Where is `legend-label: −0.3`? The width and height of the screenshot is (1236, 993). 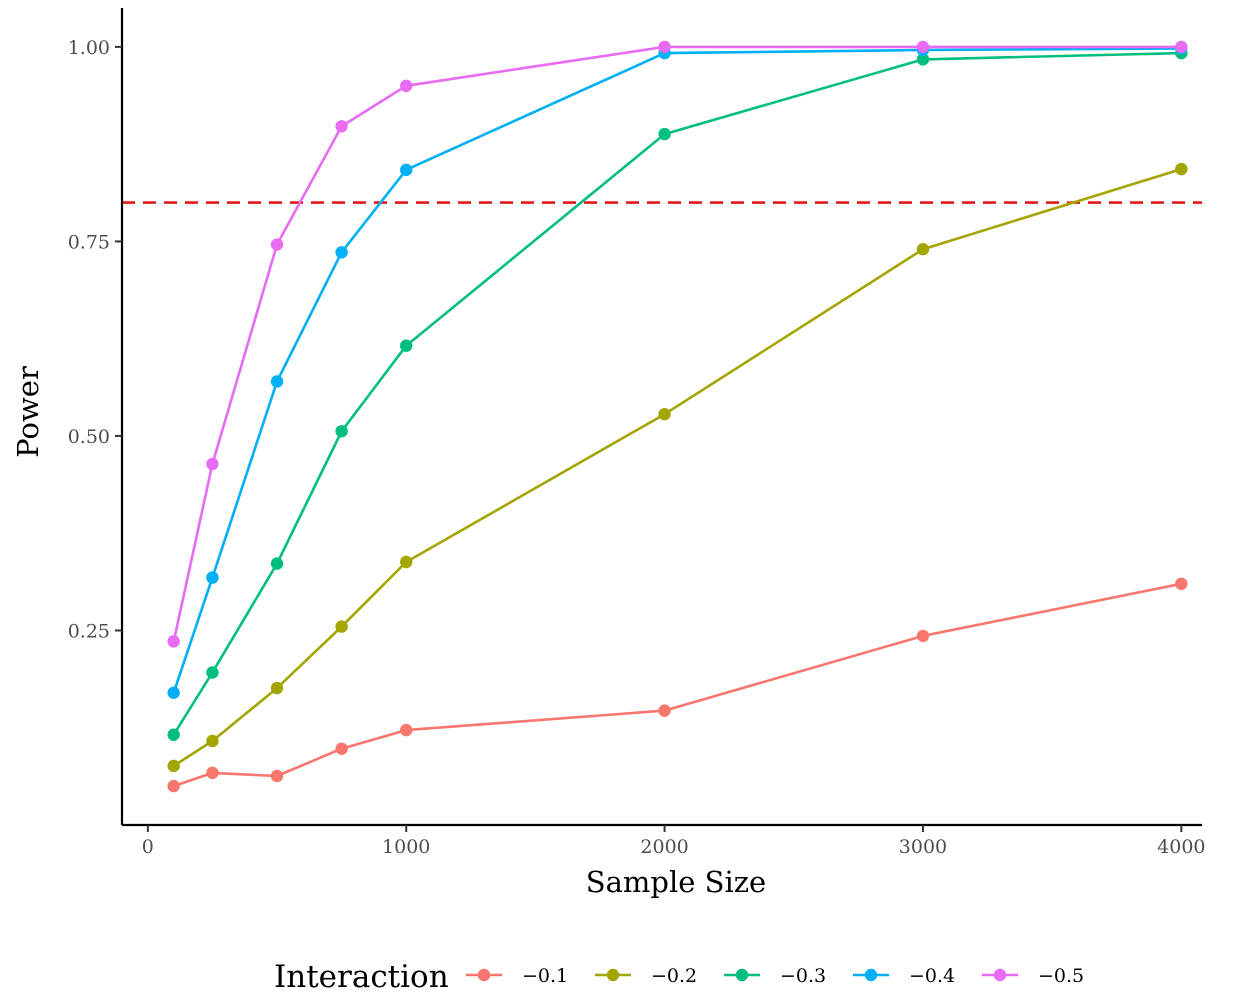 legend-label: −0.3 is located at coordinates (803, 976).